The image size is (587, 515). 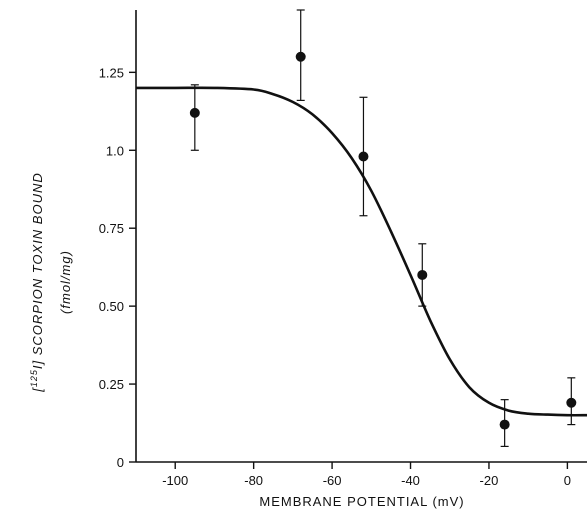 I want to click on y-axis-unit-group: (fmol/mg), so click(x=65, y=282).